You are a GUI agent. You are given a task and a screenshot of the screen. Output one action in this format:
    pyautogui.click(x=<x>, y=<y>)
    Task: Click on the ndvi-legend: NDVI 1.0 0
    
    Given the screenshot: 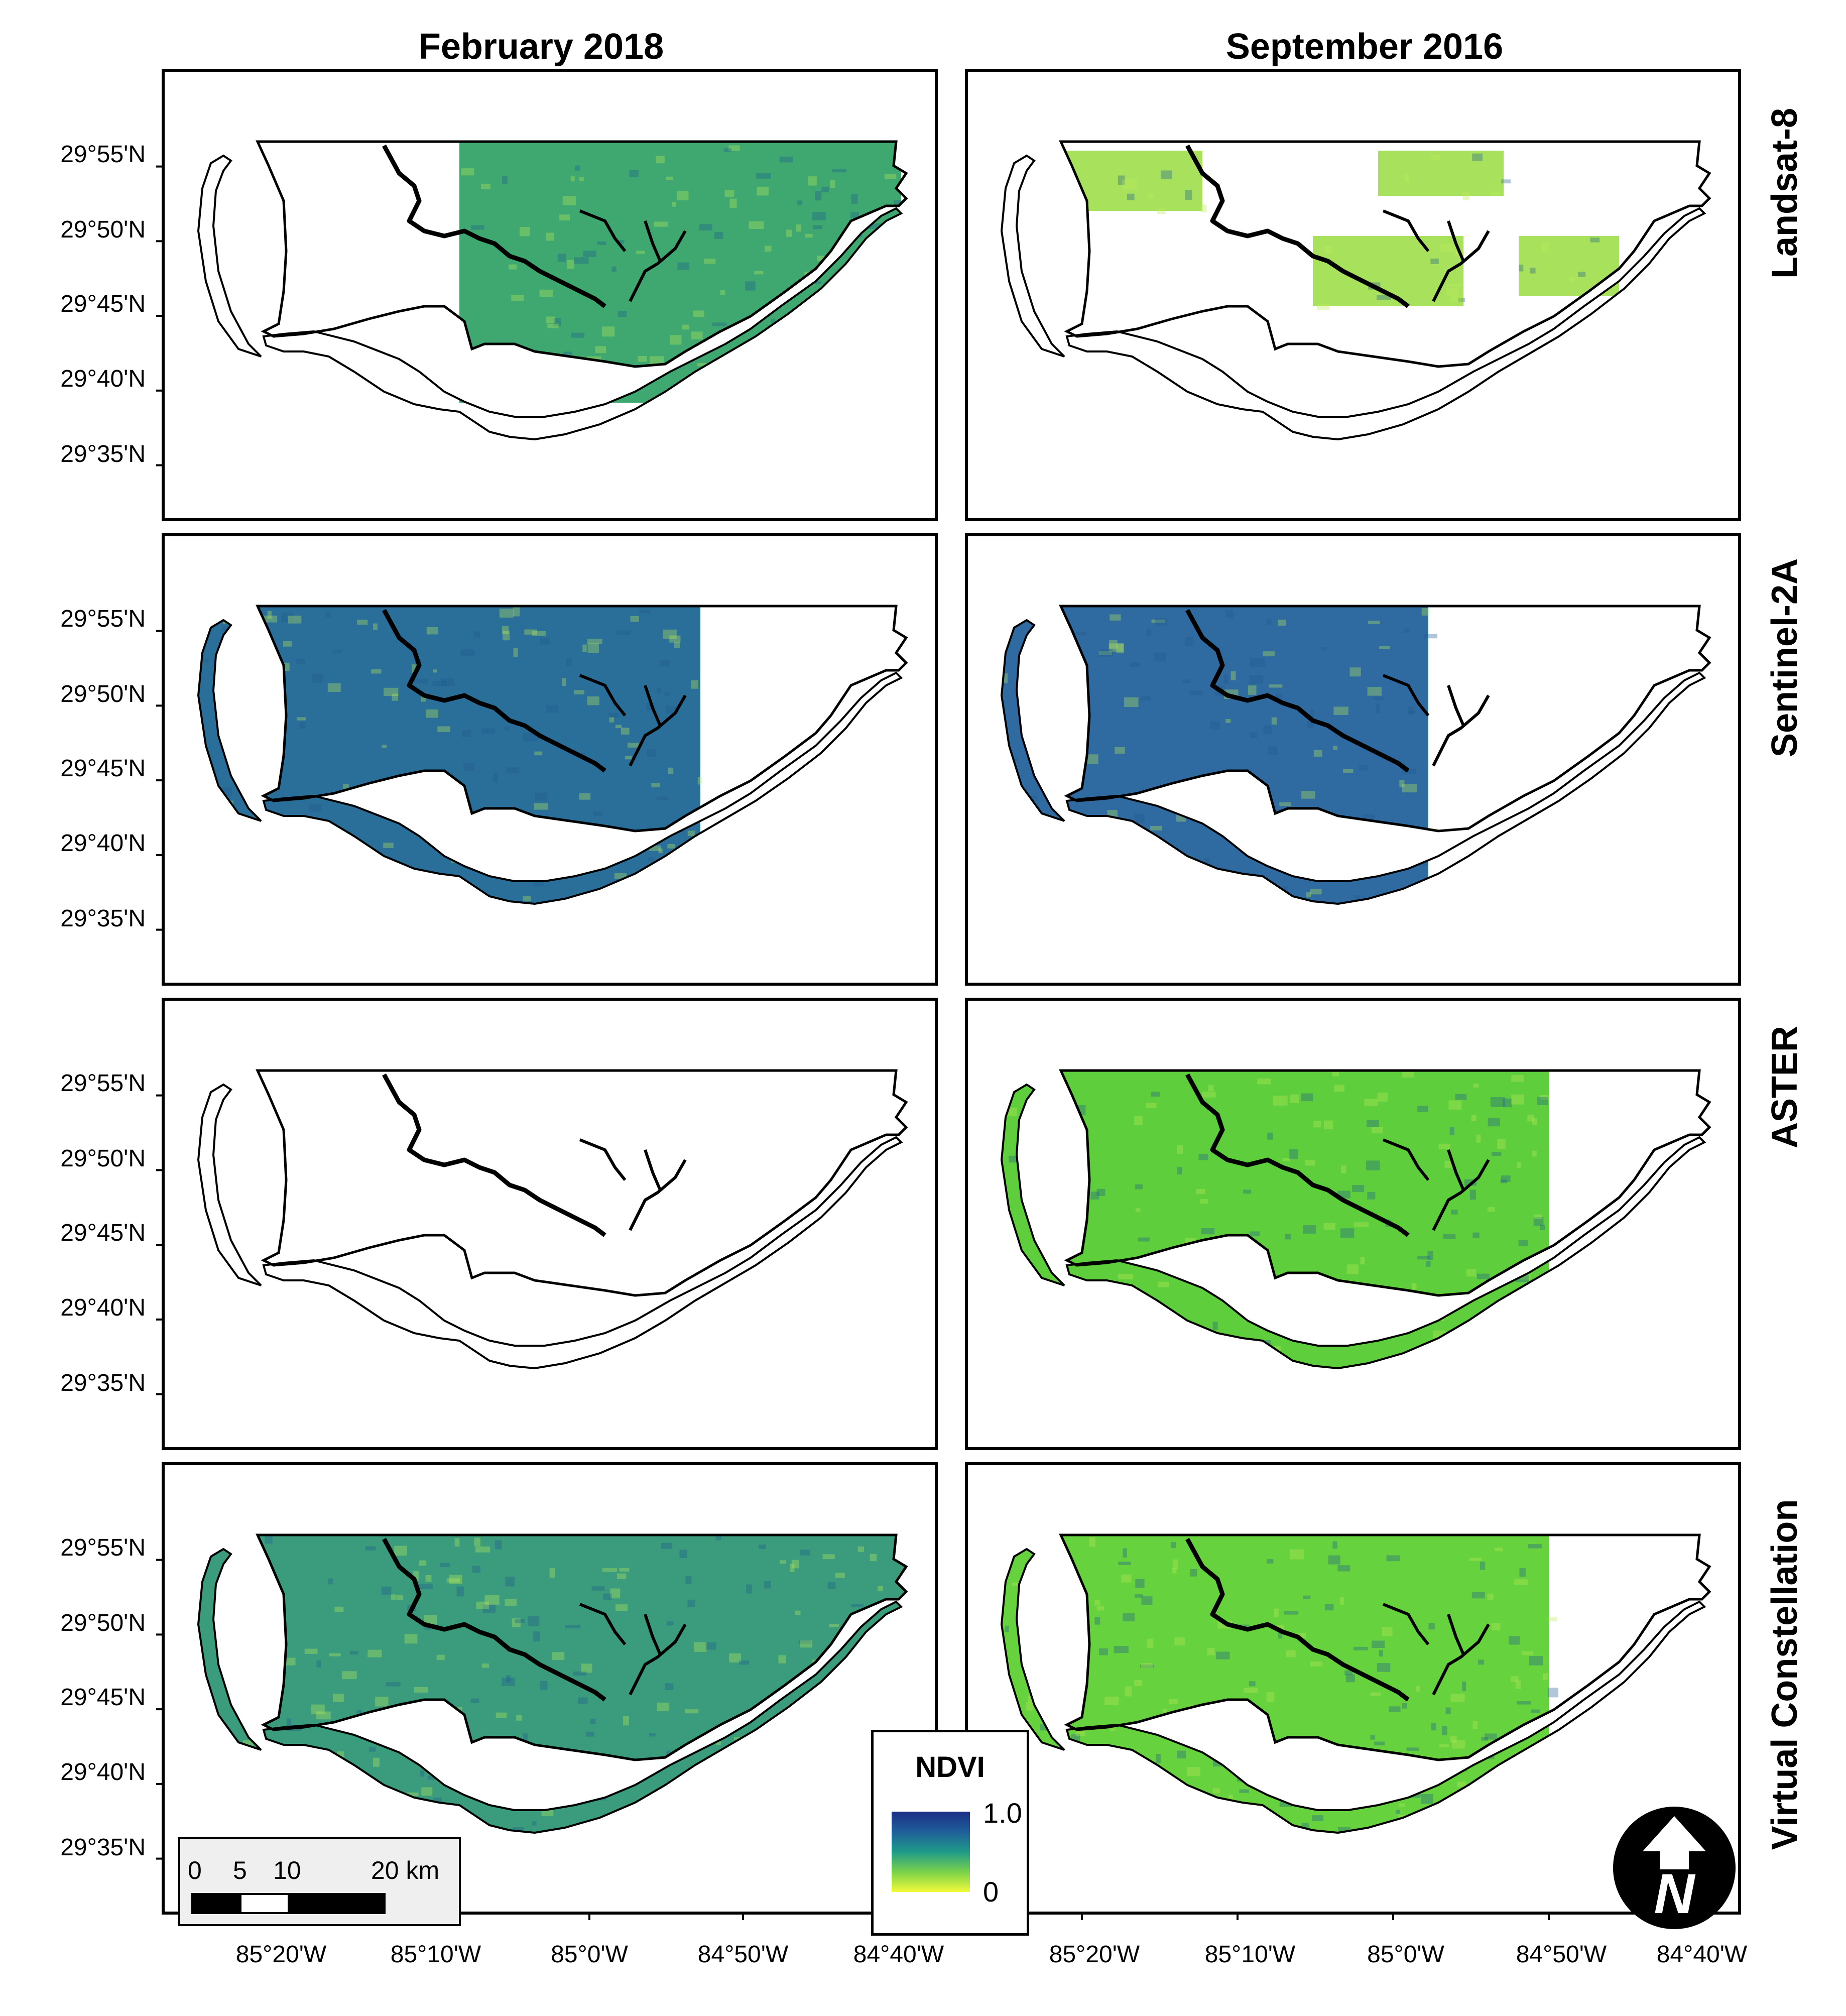 What is the action you would take?
    pyautogui.click(x=950, y=1833)
    